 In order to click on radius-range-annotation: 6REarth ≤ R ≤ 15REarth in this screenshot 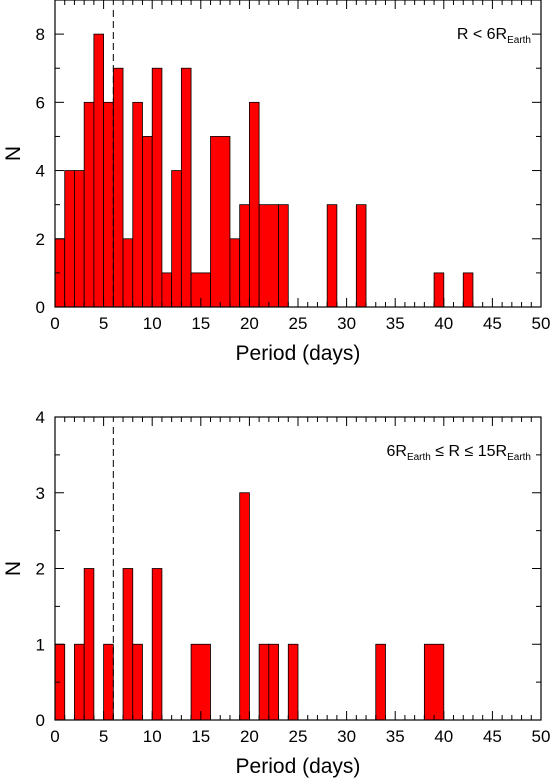, I will do `click(458, 453)`.